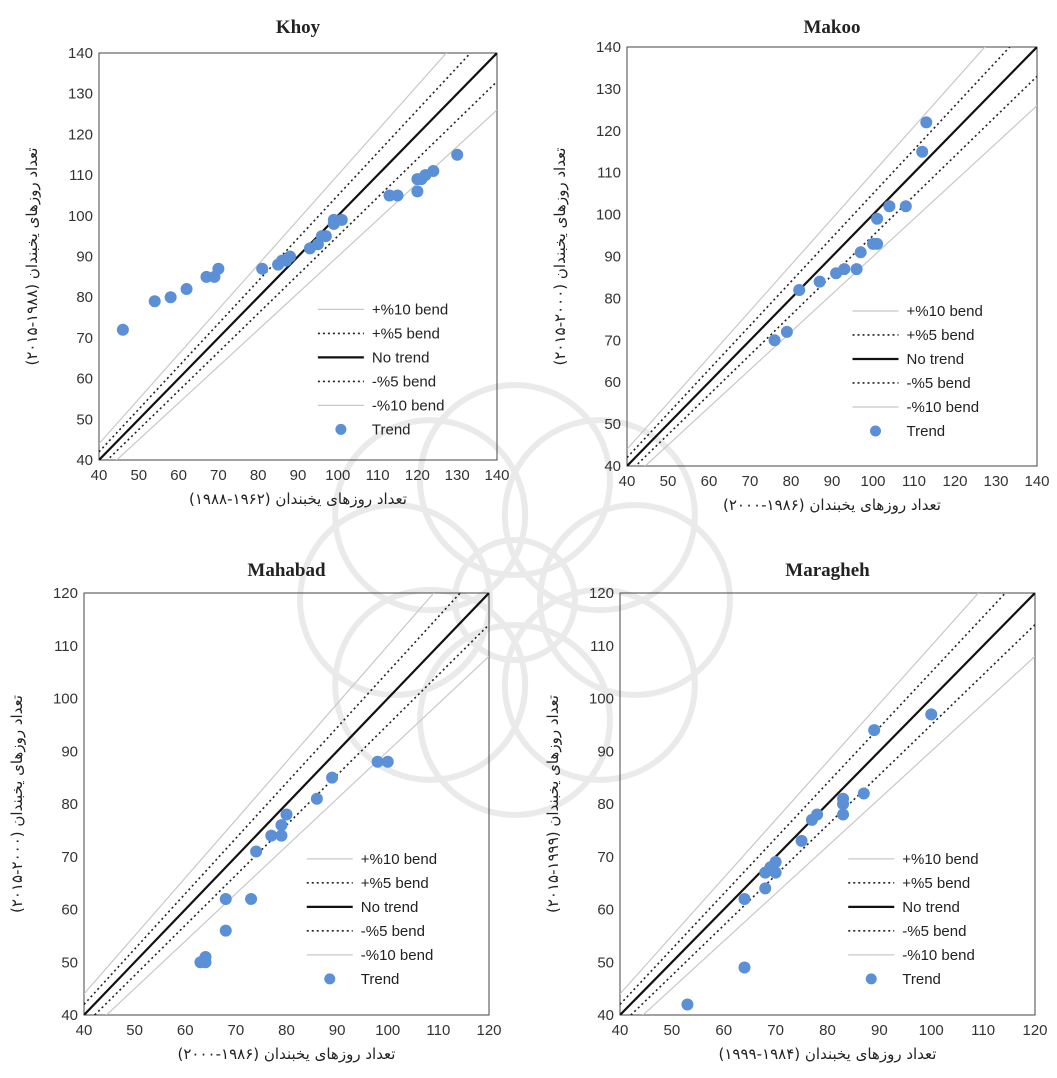 This screenshot has width=1057, height=1078. I want to click on y-tick-label: 130, so click(80, 94).